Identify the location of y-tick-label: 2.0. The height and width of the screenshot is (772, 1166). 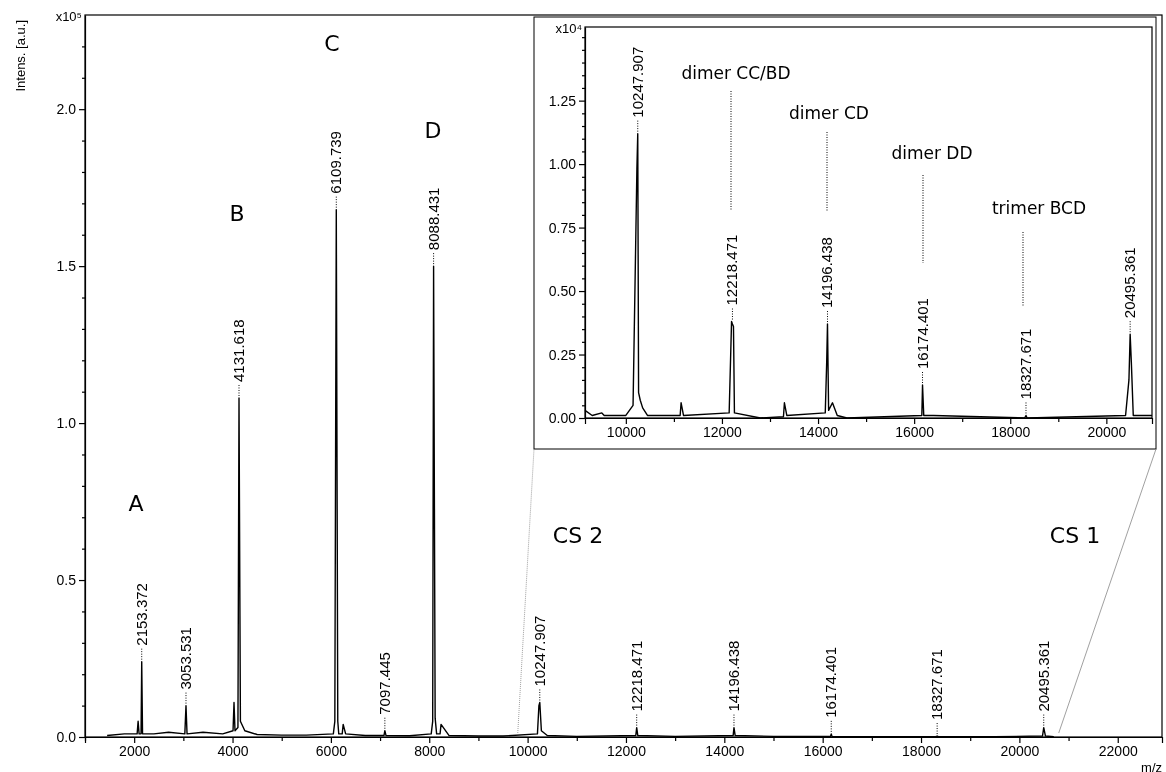
(66, 109).